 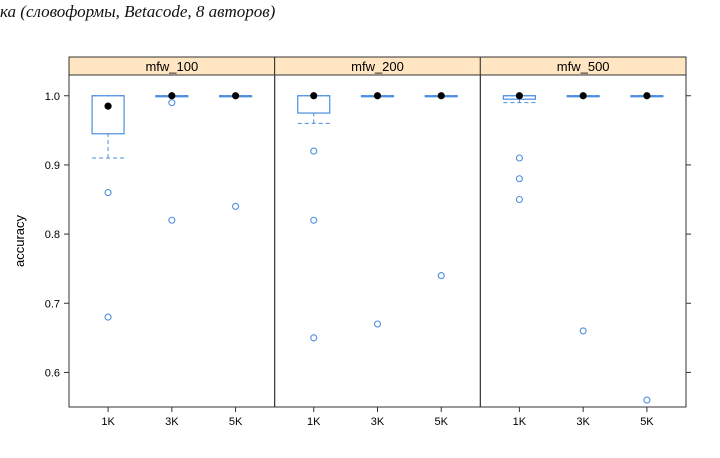 What do you see at coordinates (138, 11) in the screenshot?
I see `figure-caption: ка (словоформы, Betacode, 8 авторов)` at bounding box center [138, 11].